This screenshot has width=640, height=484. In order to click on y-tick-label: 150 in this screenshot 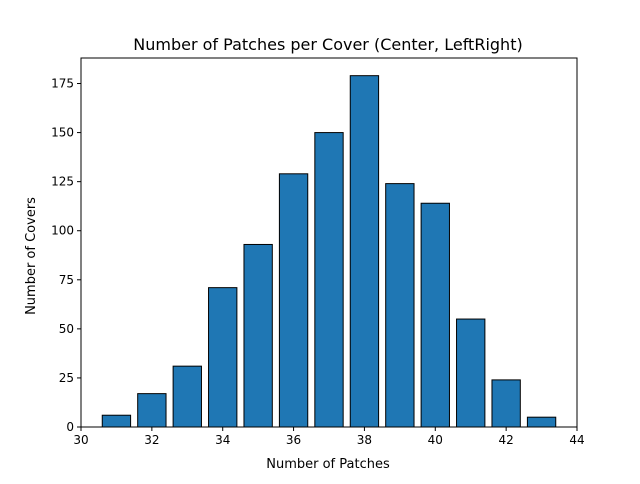, I will do `click(62, 133)`.